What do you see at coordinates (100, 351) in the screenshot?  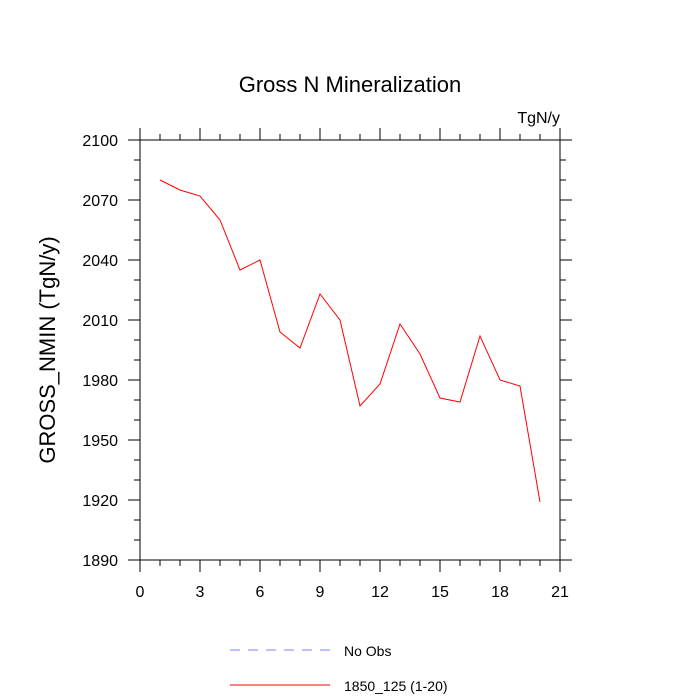 I see `y-tick-labels: 1890 1920 1950 1980 2010 2040 2070 2100` at bounding box center [100, 351].